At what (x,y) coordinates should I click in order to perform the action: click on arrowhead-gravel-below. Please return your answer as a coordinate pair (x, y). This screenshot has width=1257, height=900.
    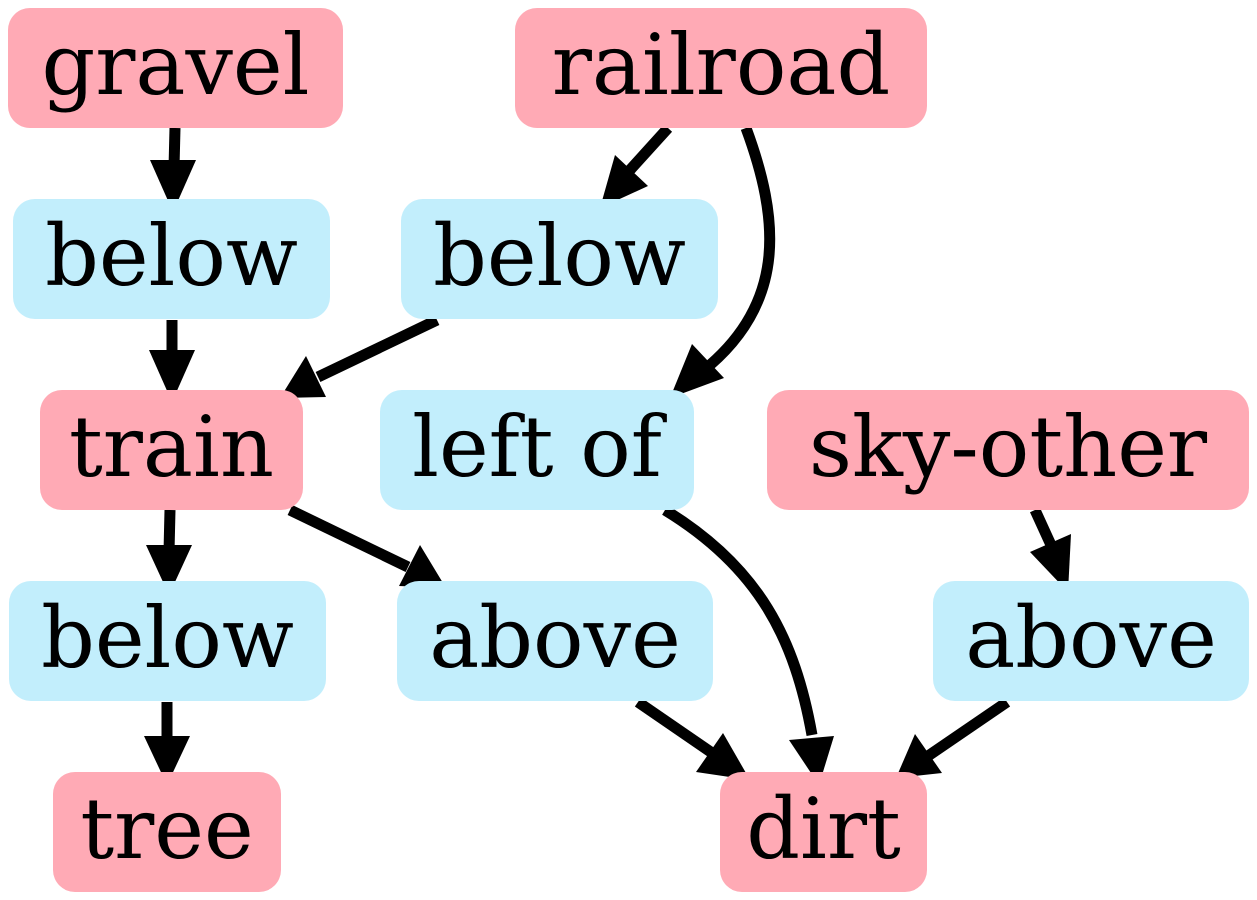
    Looking at the image, I should click on (173, 186).